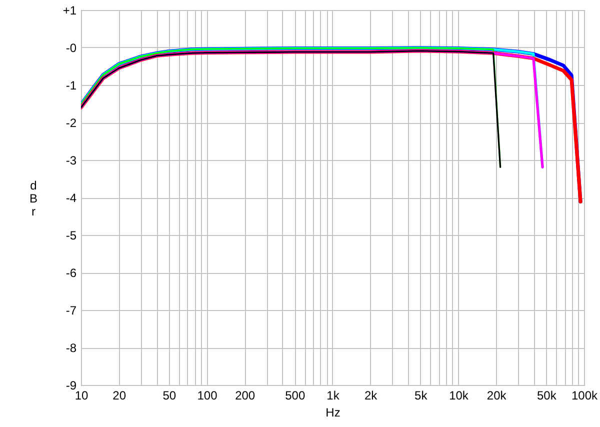 The image size is (600, 427). Describe the element at coordinates (33, 198) in the screenshot. I see `y-axis-title: dBr` at that location.